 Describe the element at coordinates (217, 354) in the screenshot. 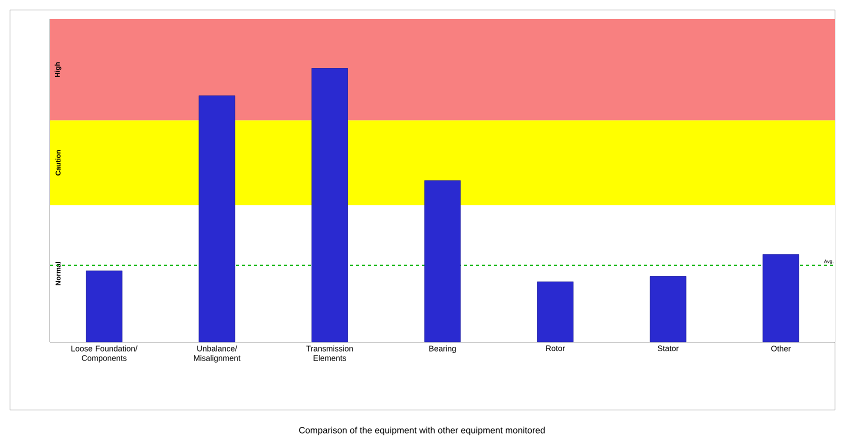

I see `x-tick-label: Unbalance/ Misalignment` at that location.